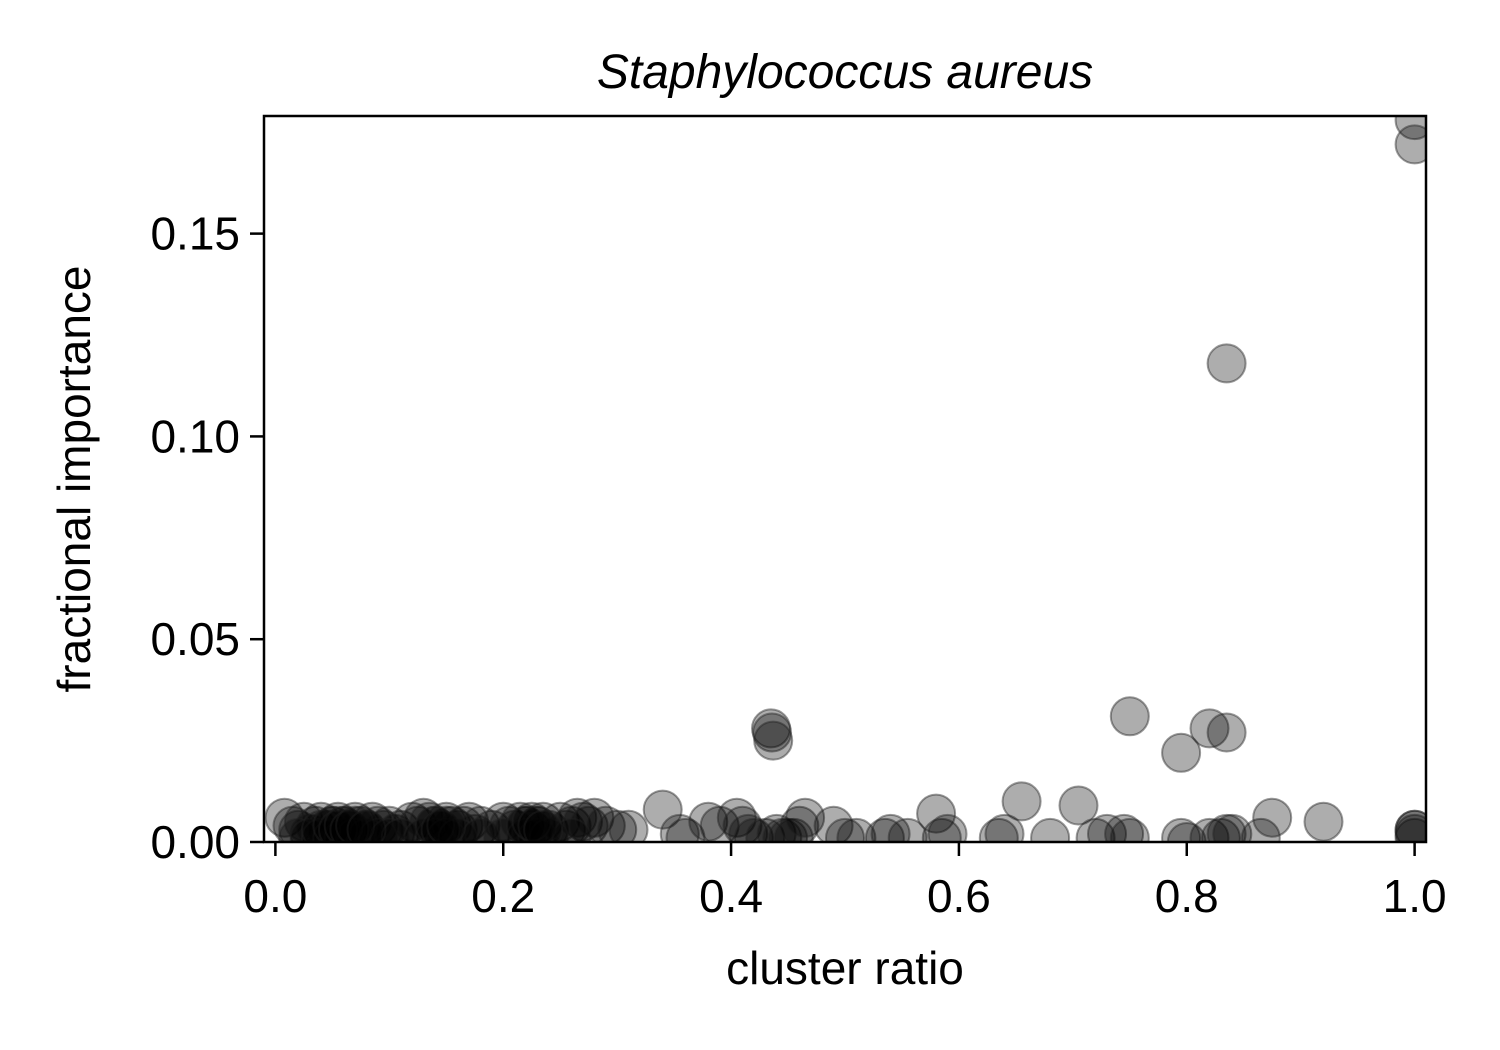  What do you see at coordinates (503, 896) in the screenshot?
I see `x-tick-label: 0.2` at bounding box center [503, 896].